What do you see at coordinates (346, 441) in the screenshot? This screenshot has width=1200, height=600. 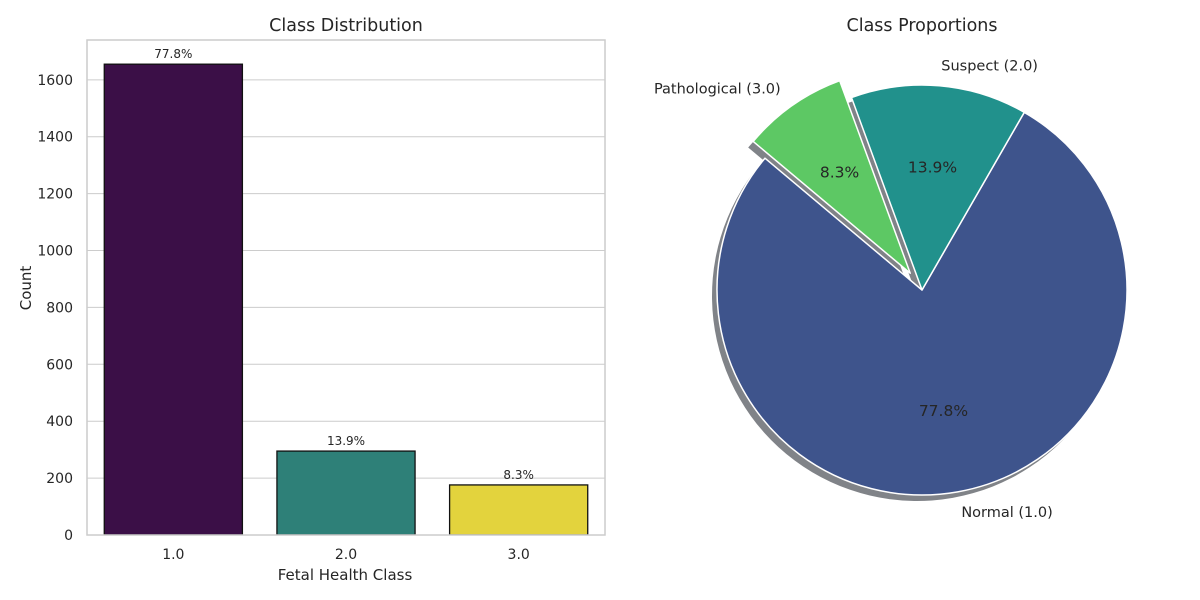 I see `bar-data-label: 13.9%` at bounding box center [346, 441].